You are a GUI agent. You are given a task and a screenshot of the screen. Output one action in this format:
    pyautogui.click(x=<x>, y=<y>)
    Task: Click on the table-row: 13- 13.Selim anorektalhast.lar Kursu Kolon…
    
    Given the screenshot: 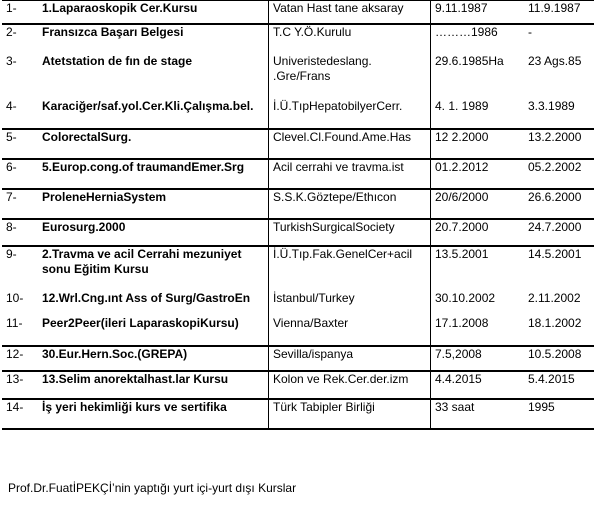 What is the action you would take?
    pyautogui.click(x=298, y=385)
    